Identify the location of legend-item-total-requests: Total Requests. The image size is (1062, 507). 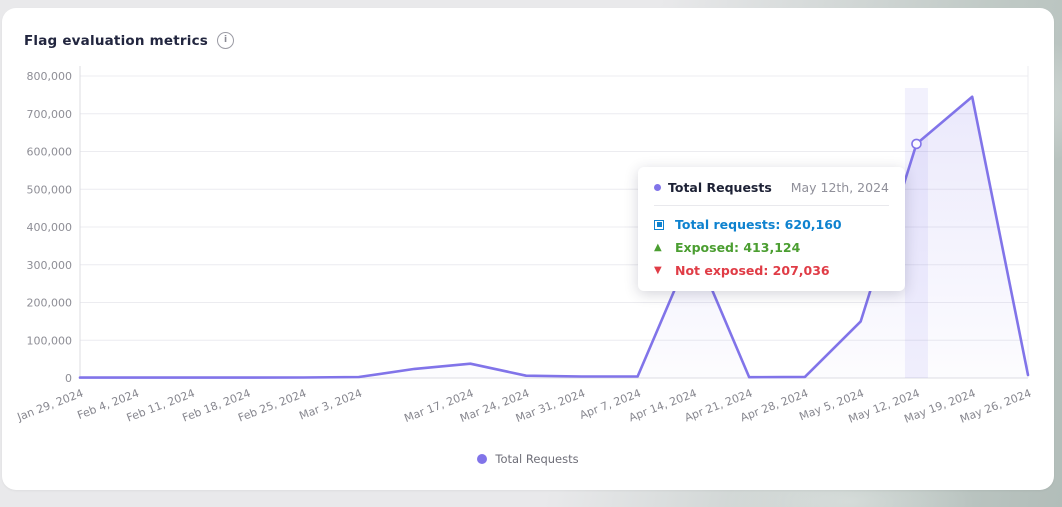
(528, 459).